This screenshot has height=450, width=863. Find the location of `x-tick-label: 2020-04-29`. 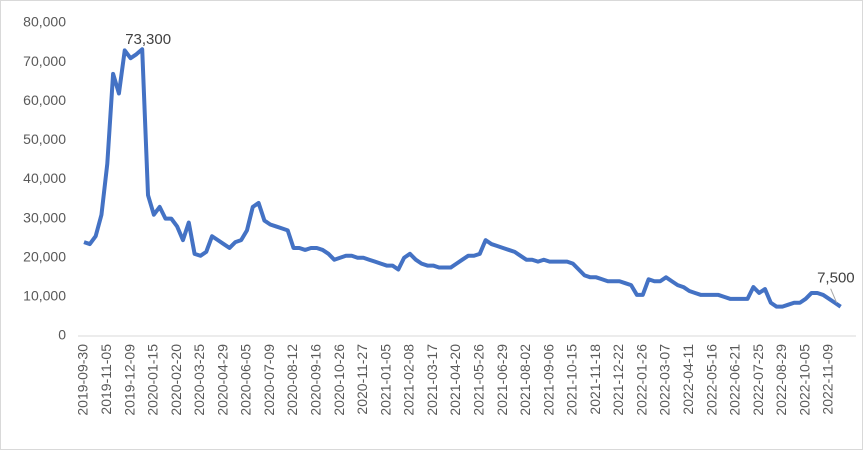

x-tick-label: 2020-04-29 is located at coordinates (222, 380).